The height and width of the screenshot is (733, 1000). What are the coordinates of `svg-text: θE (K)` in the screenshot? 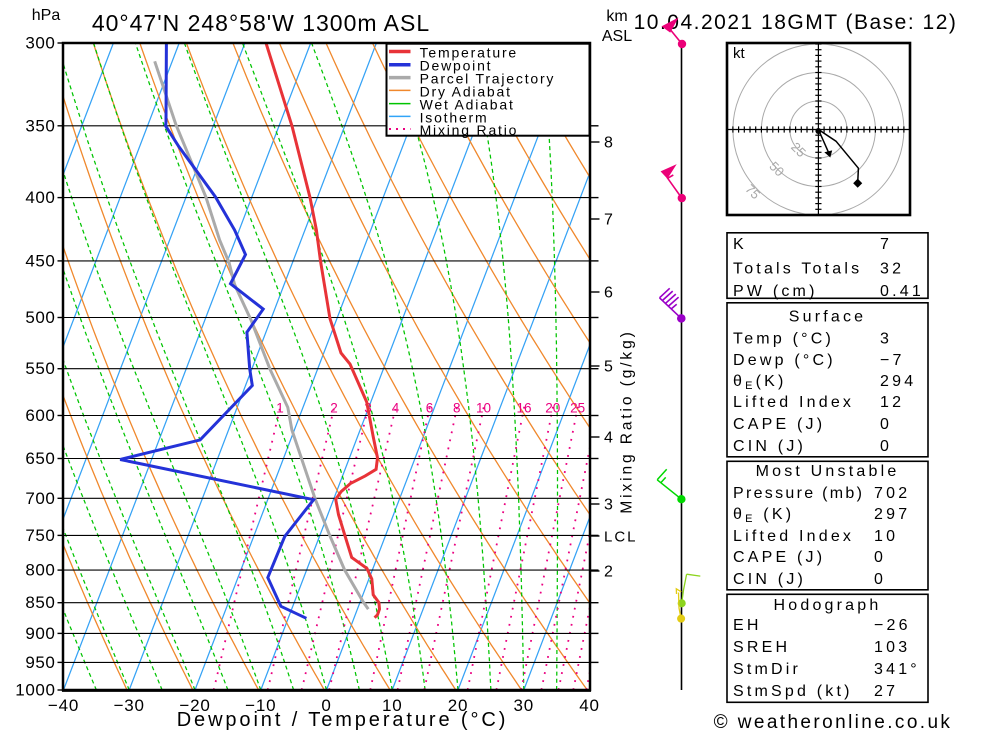 It's located at (763, 515).